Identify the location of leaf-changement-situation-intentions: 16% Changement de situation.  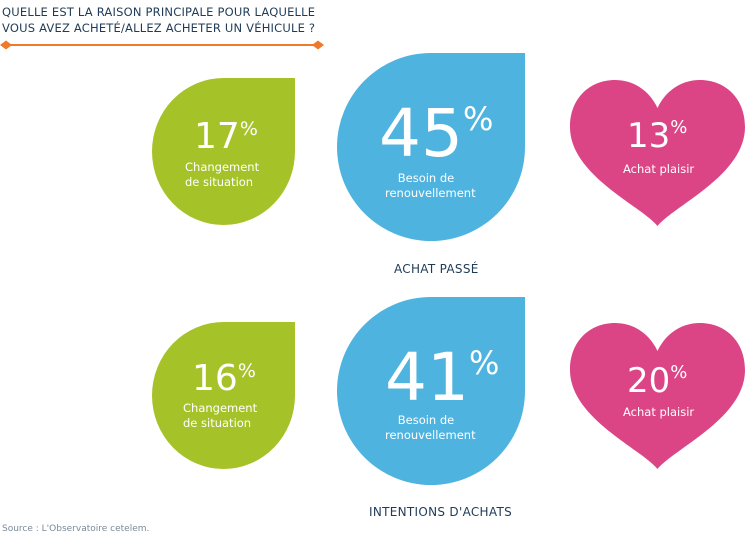
(222, 395).